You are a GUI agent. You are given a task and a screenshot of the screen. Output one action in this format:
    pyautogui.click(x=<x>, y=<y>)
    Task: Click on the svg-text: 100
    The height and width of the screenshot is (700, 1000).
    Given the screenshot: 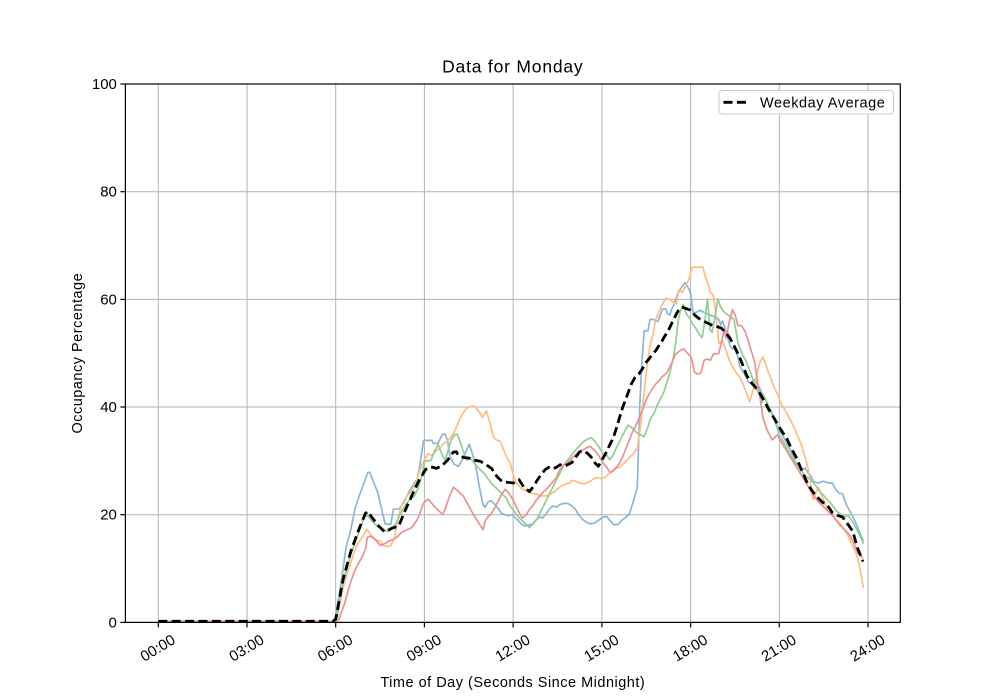 What is the action you would take?
    pyautogui.click(x=104, y=84)
    